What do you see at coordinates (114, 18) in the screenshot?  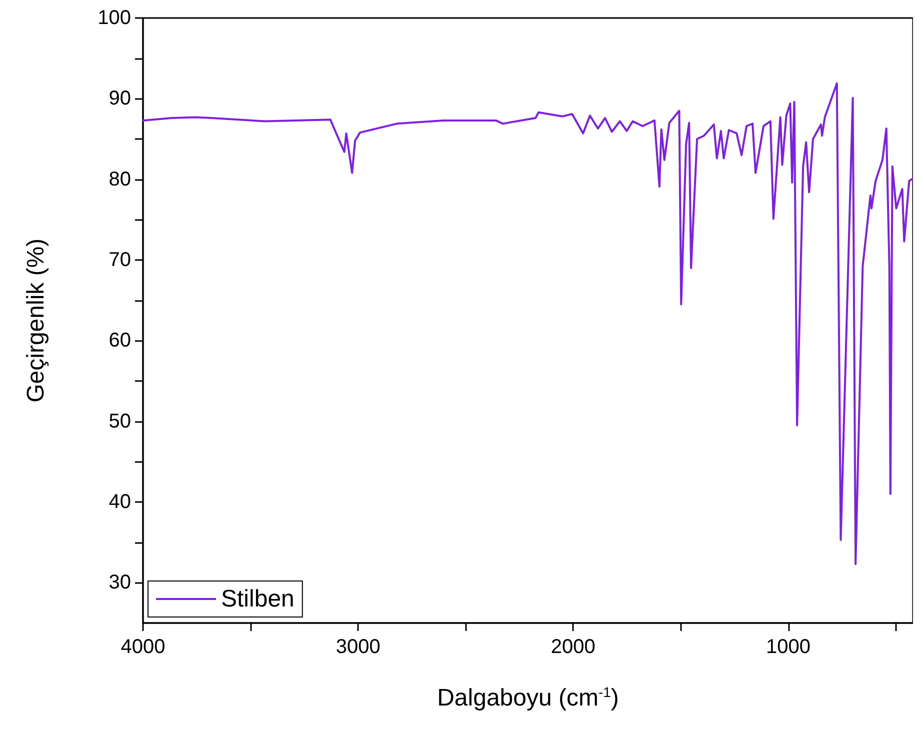 I see `y-tick-label: 100` at bounding box center [114, 18].